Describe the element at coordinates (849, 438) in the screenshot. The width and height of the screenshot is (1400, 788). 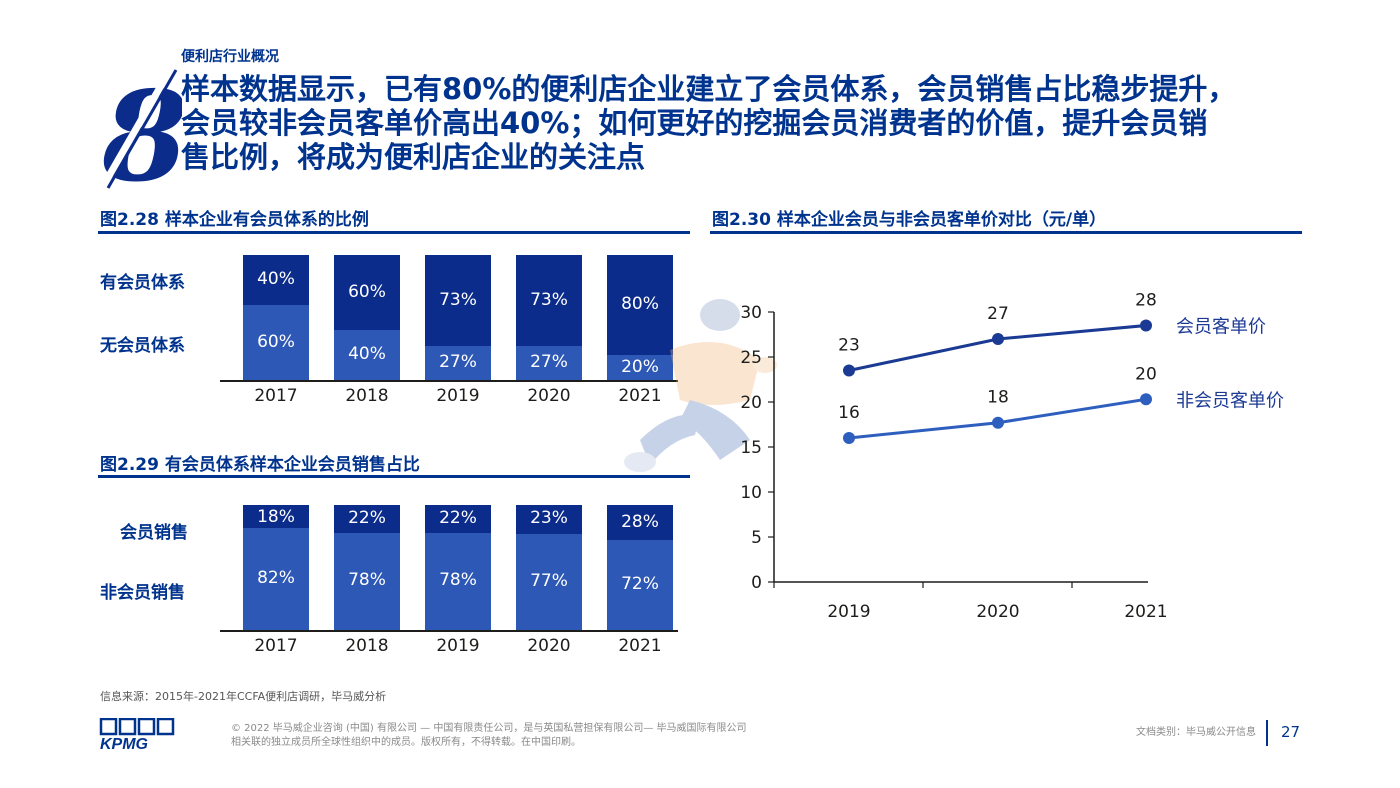
I see `fig230-point-非会员客单价-2019` at that location.